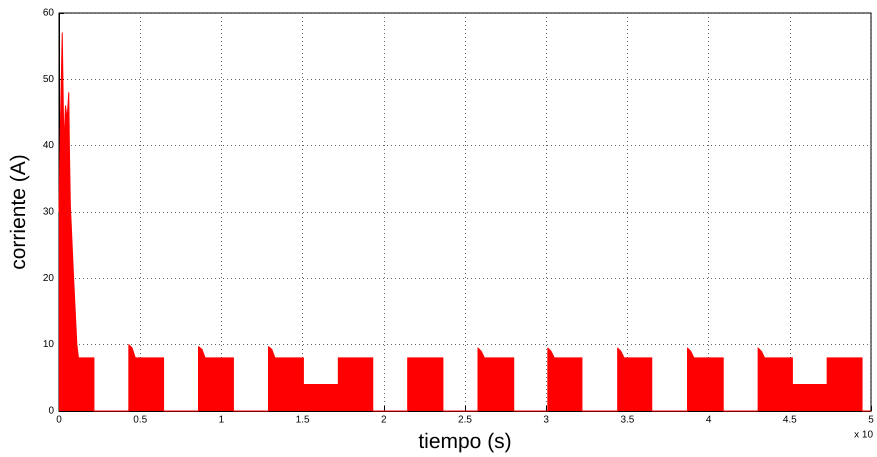 The width and height of the screenshot is (877, 457). I want to click on y-tick-label: 60, so click(48, 13).